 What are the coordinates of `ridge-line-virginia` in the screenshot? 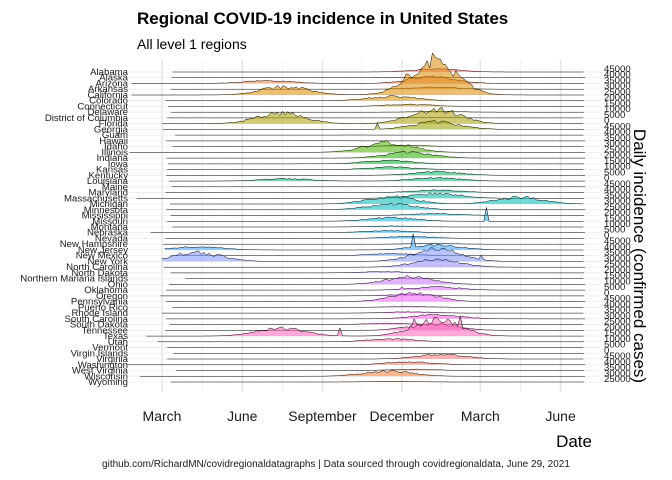 It's located at (375, 356).